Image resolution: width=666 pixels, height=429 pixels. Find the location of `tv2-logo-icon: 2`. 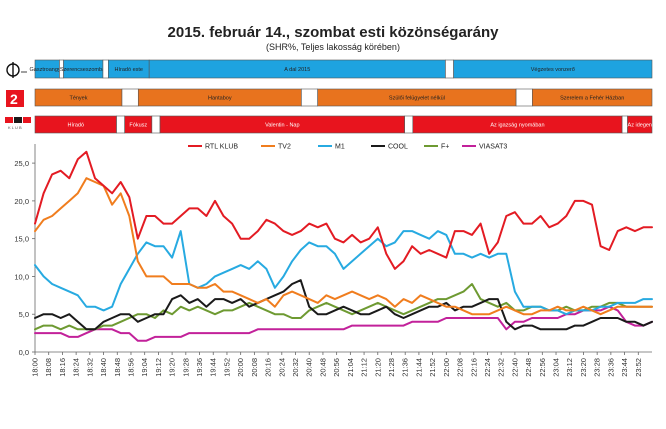

tv2-logo-icon: 2 is located at coordinates (15, 98).